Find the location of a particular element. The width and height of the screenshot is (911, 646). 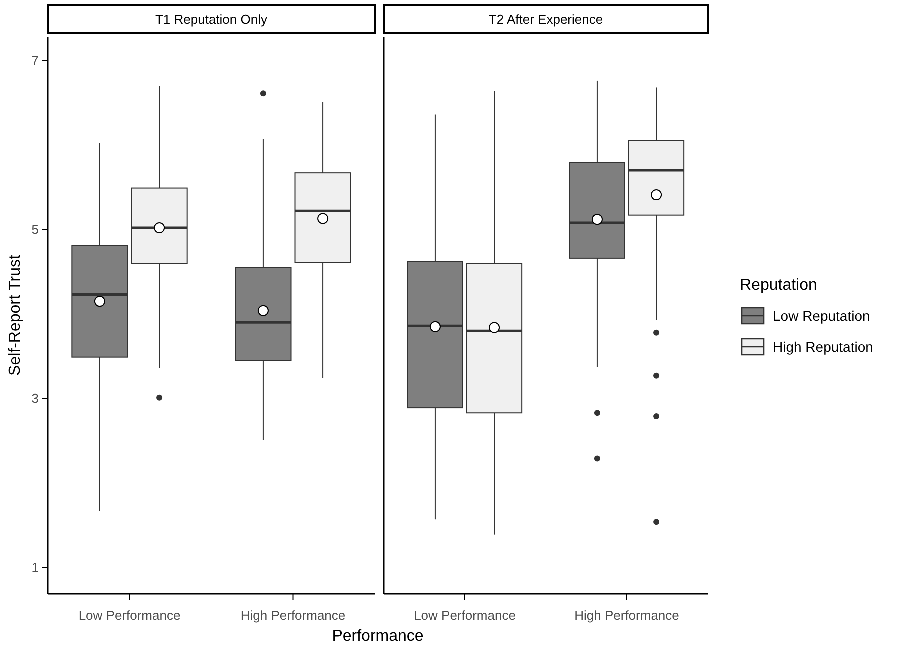

chart-title: T1 Reputation Only is located at coordinates (211, 19).